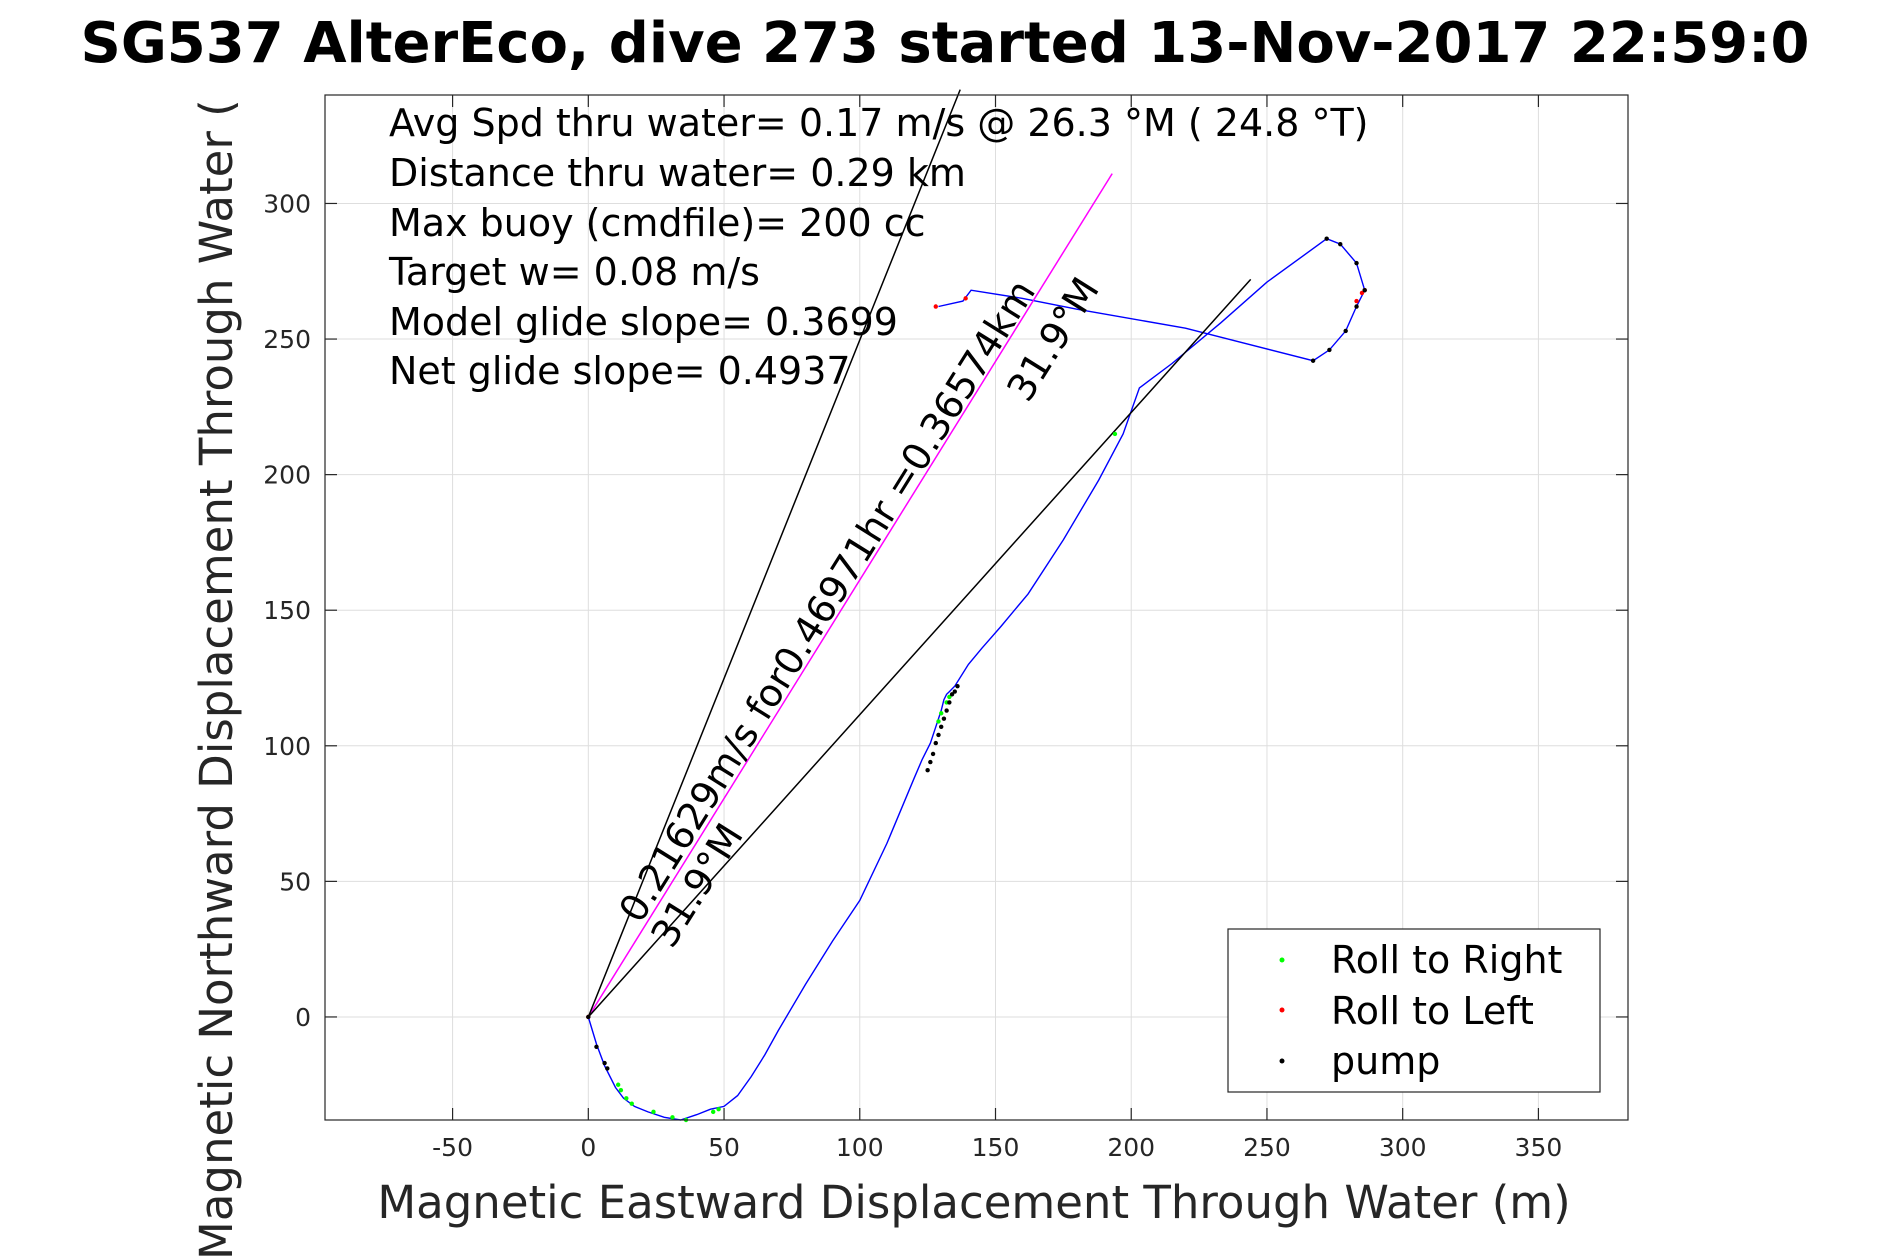  Describe the element at coordinates (452, 1147) in the screenshot. I see `x-tick-label: -50` at that location.